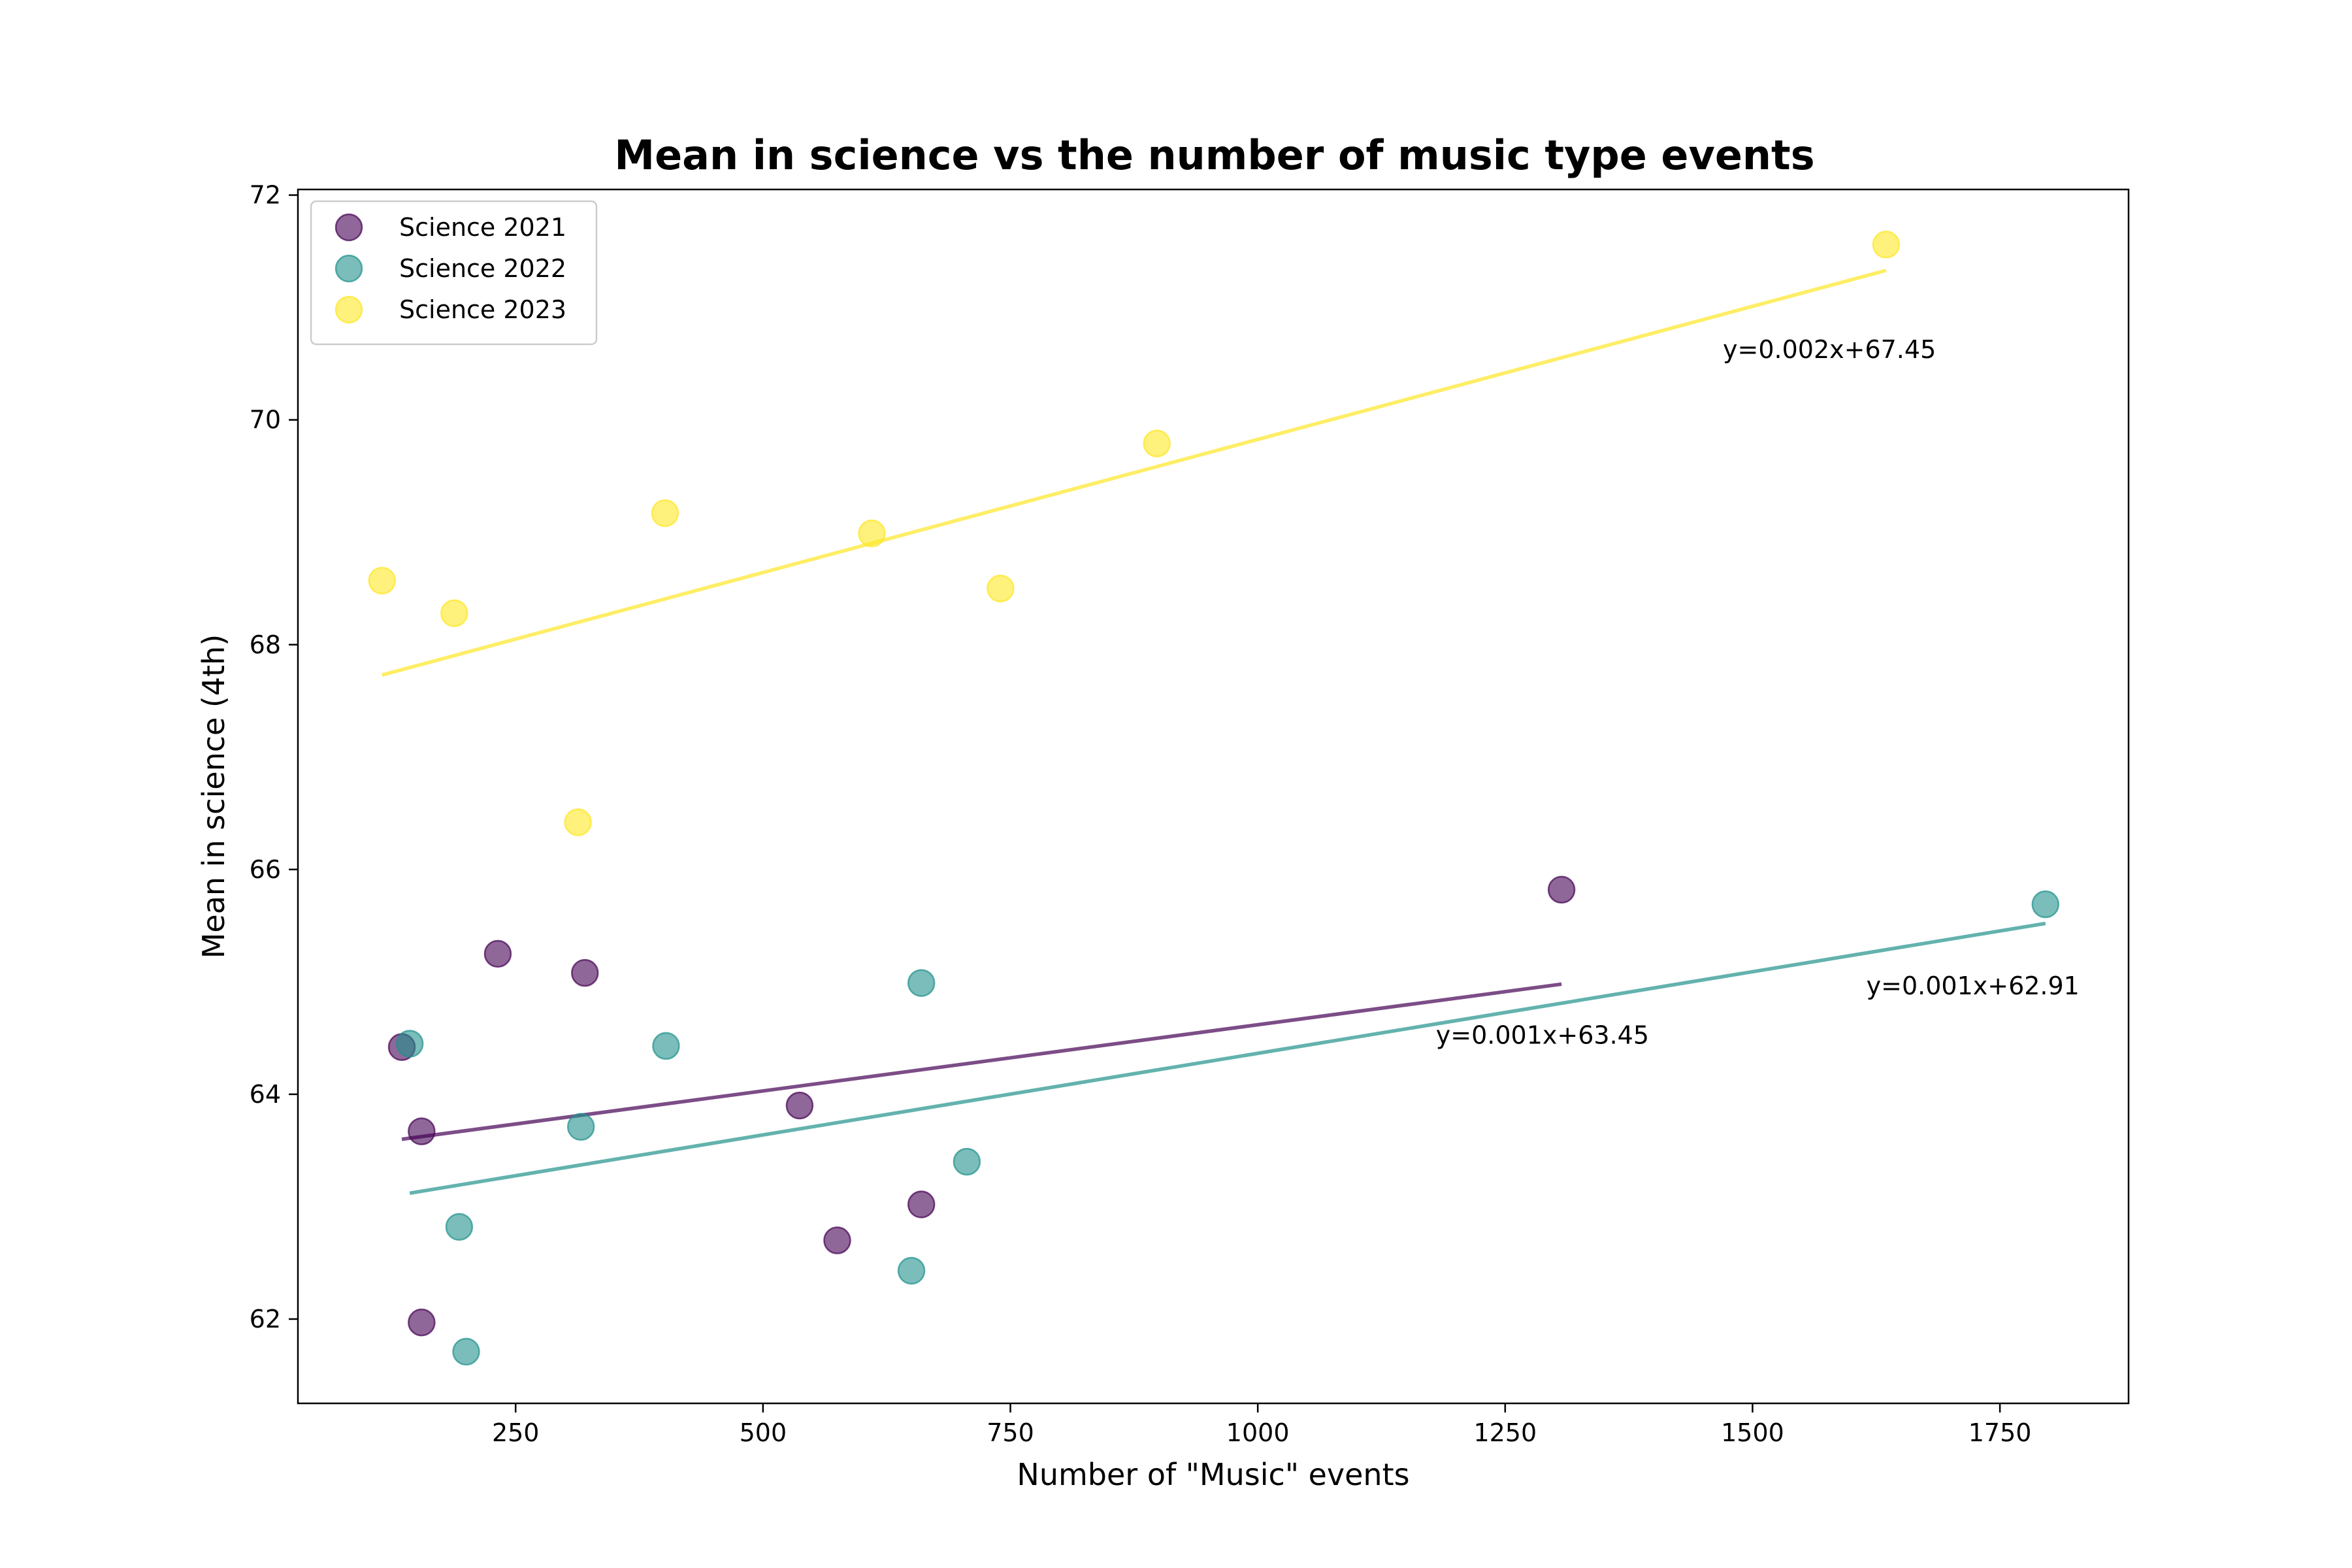  I want to click on y-tick-label: 68, so click(265, 644).